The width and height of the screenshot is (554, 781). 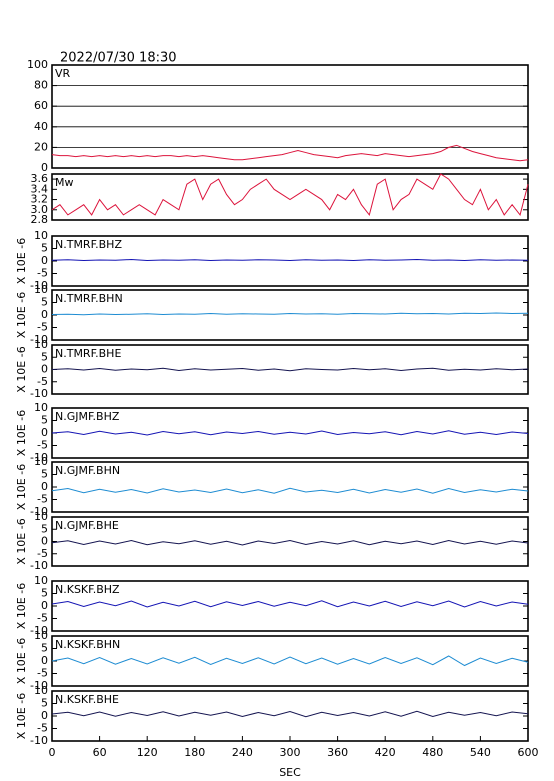 I want to click on series-label: N.TMRF.BHN, so click(x=89, y=298).